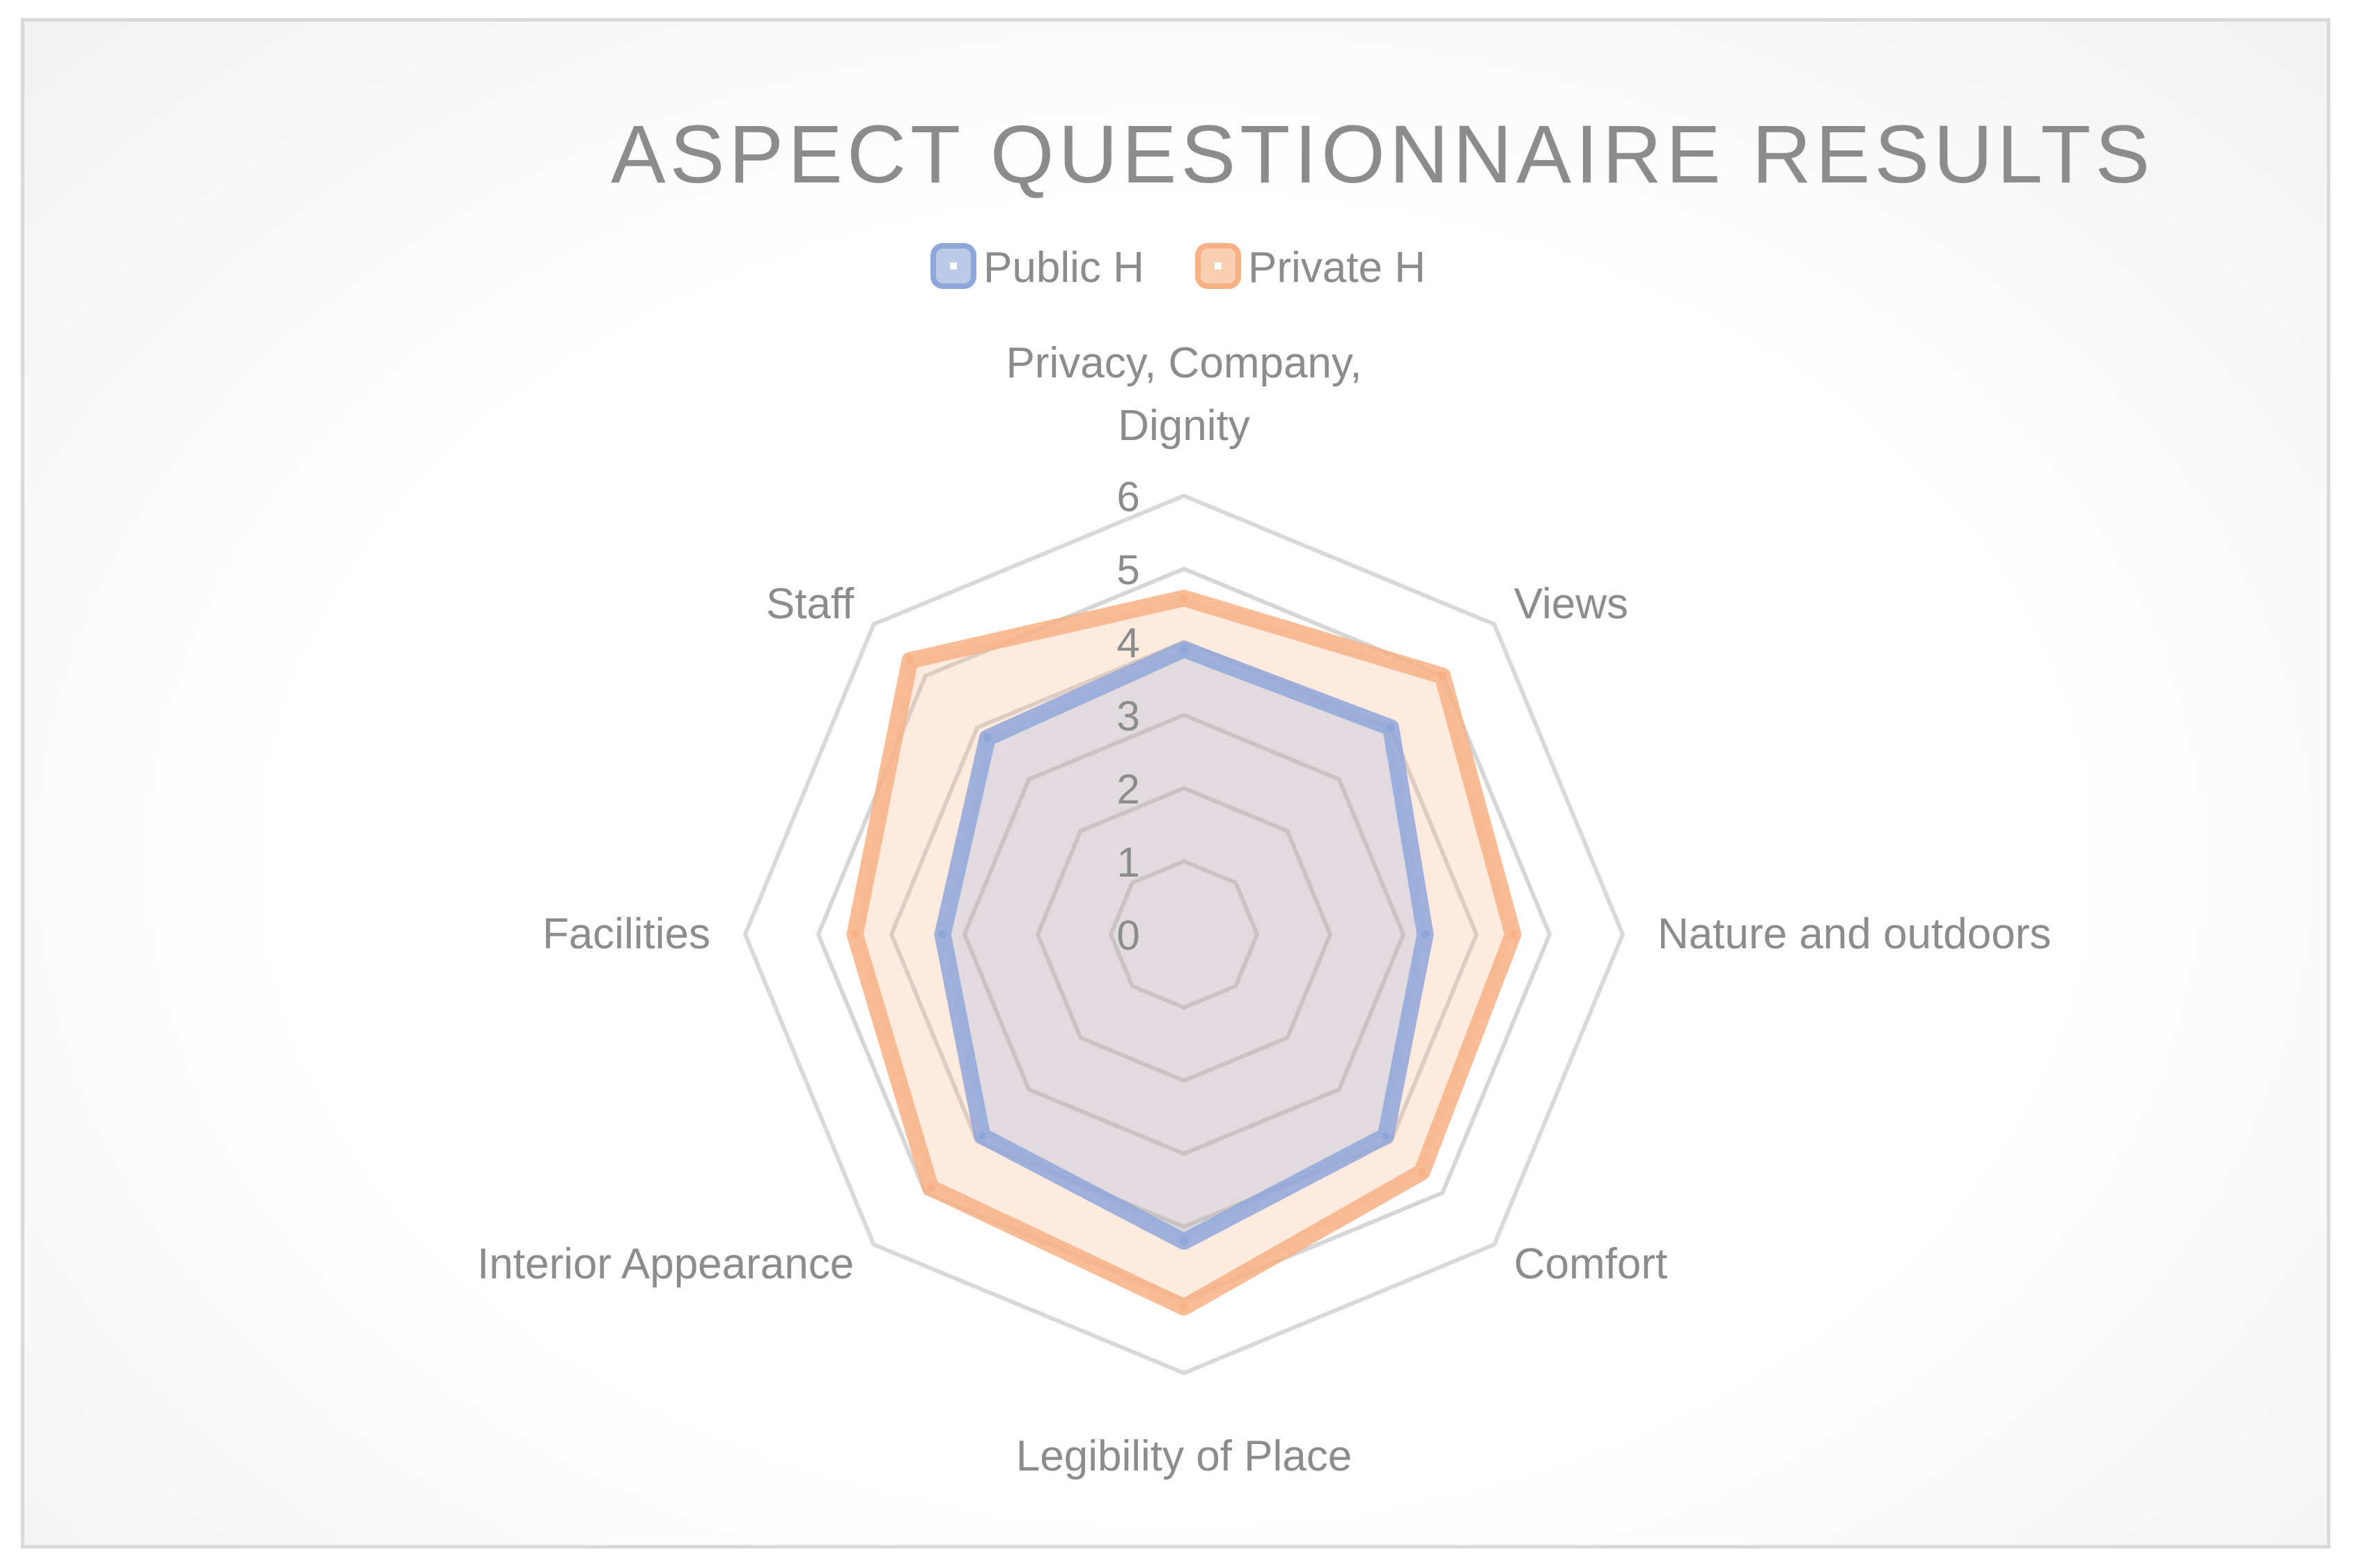 This screenshot has height=1568, width=2354. What do you see at coordinates (1127, 496) in the screenshot?
I see `tick-label-6: 6` at bounding box center [1127, 496].